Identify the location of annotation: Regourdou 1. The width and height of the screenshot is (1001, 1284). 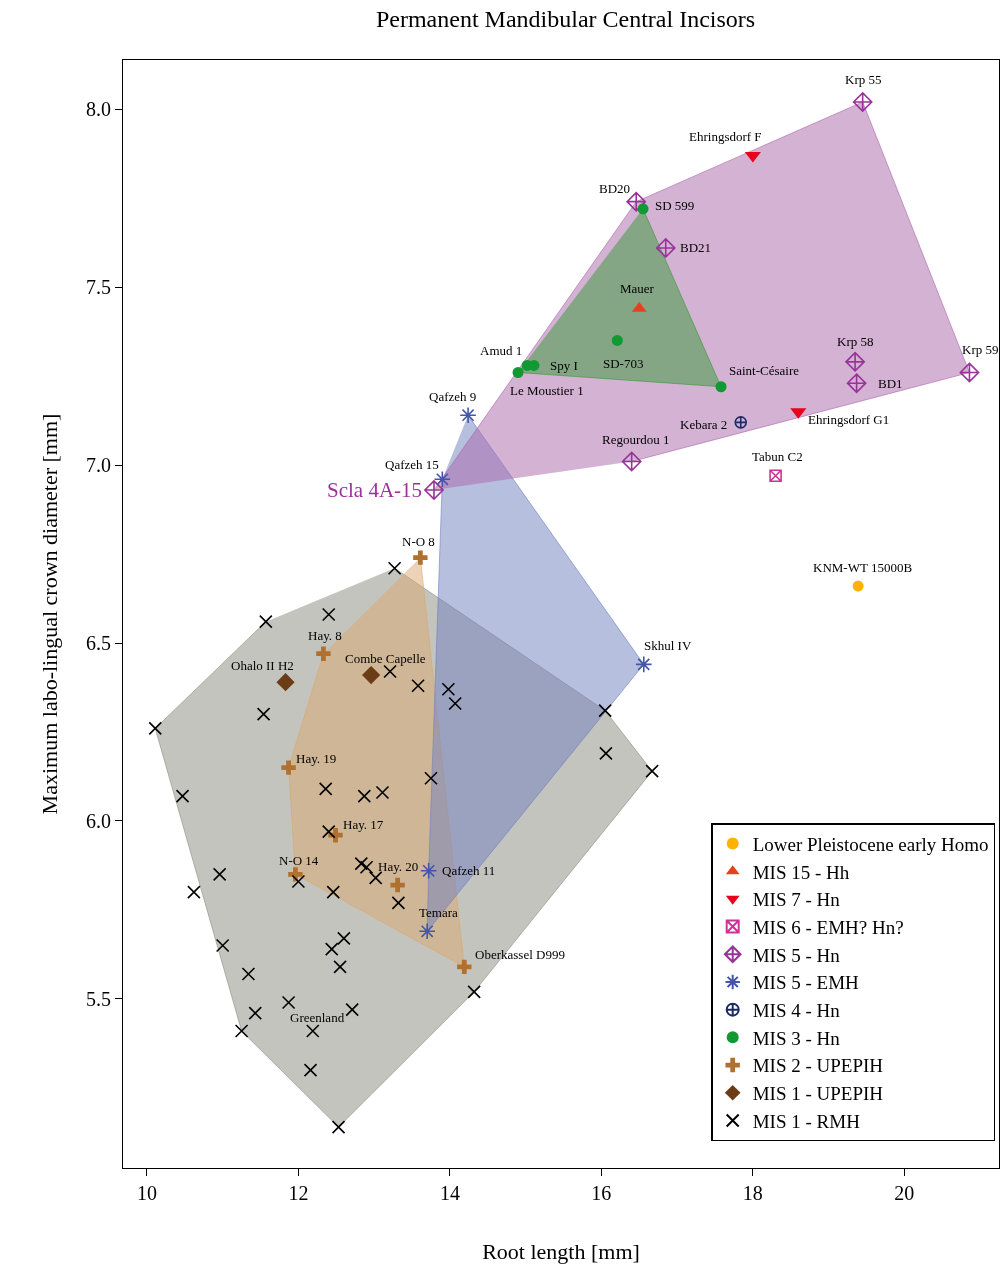
(636, 439).